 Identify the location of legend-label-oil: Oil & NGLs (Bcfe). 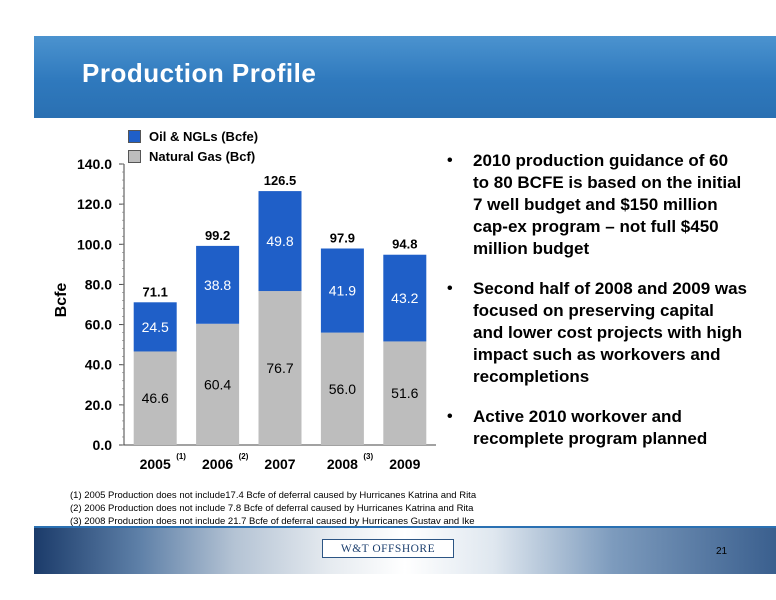
(204, 136).